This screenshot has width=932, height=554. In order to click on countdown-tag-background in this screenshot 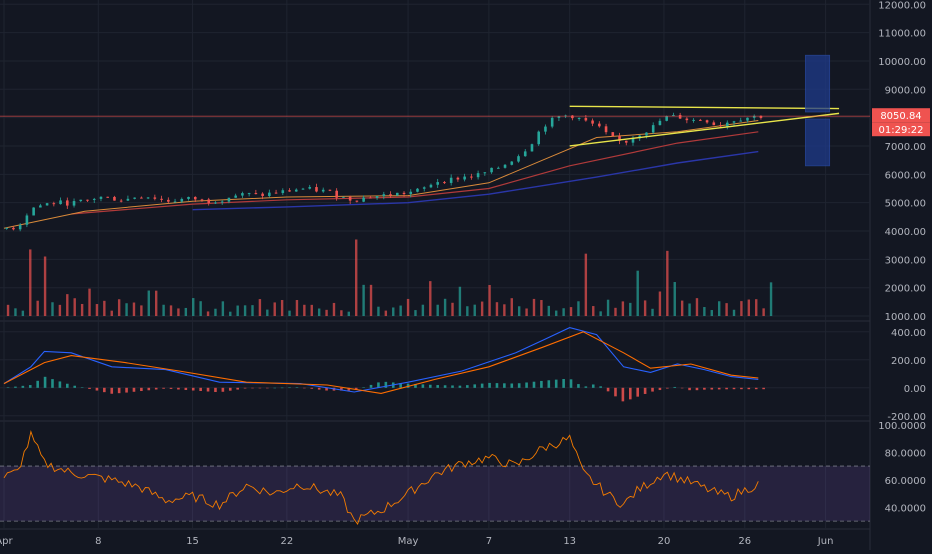, I will do `click(901, 129)`.